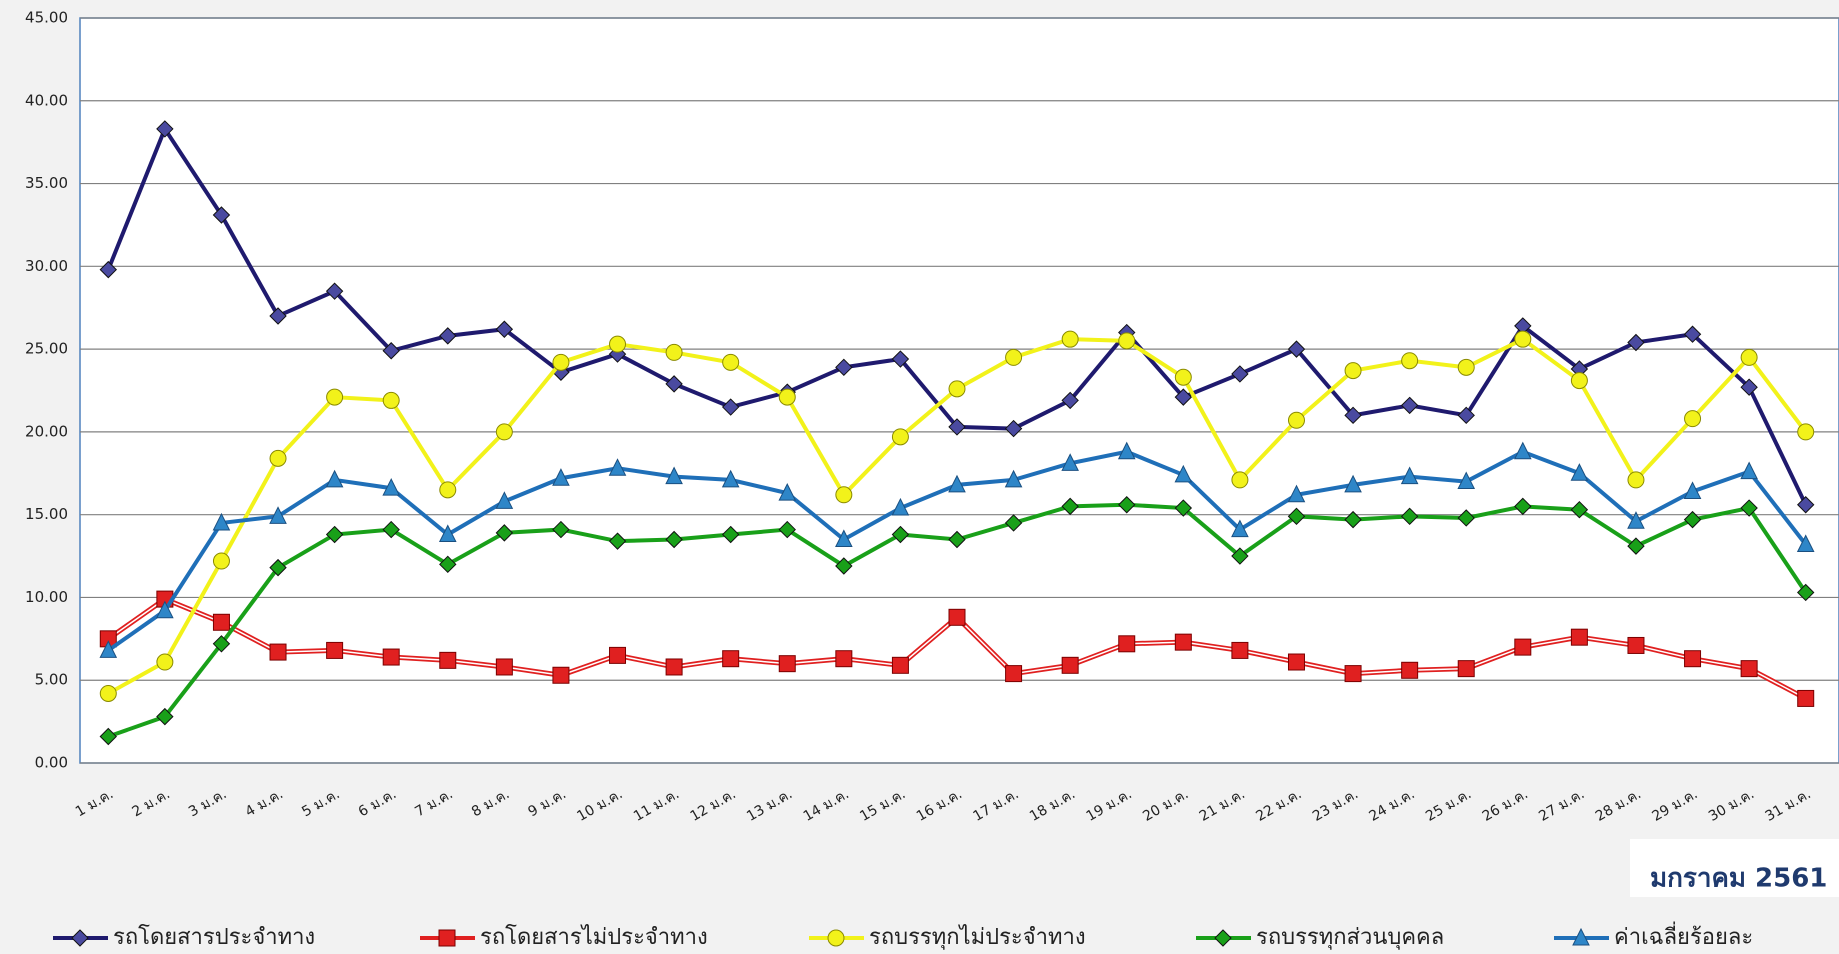 This screenshot has height=954, width=1839. What do you see at coordinates (977, 937) in the screenshot?
I see `legend-label: รถบรรทุกไม่ประจำทาง` at bounding box center [977, 937].